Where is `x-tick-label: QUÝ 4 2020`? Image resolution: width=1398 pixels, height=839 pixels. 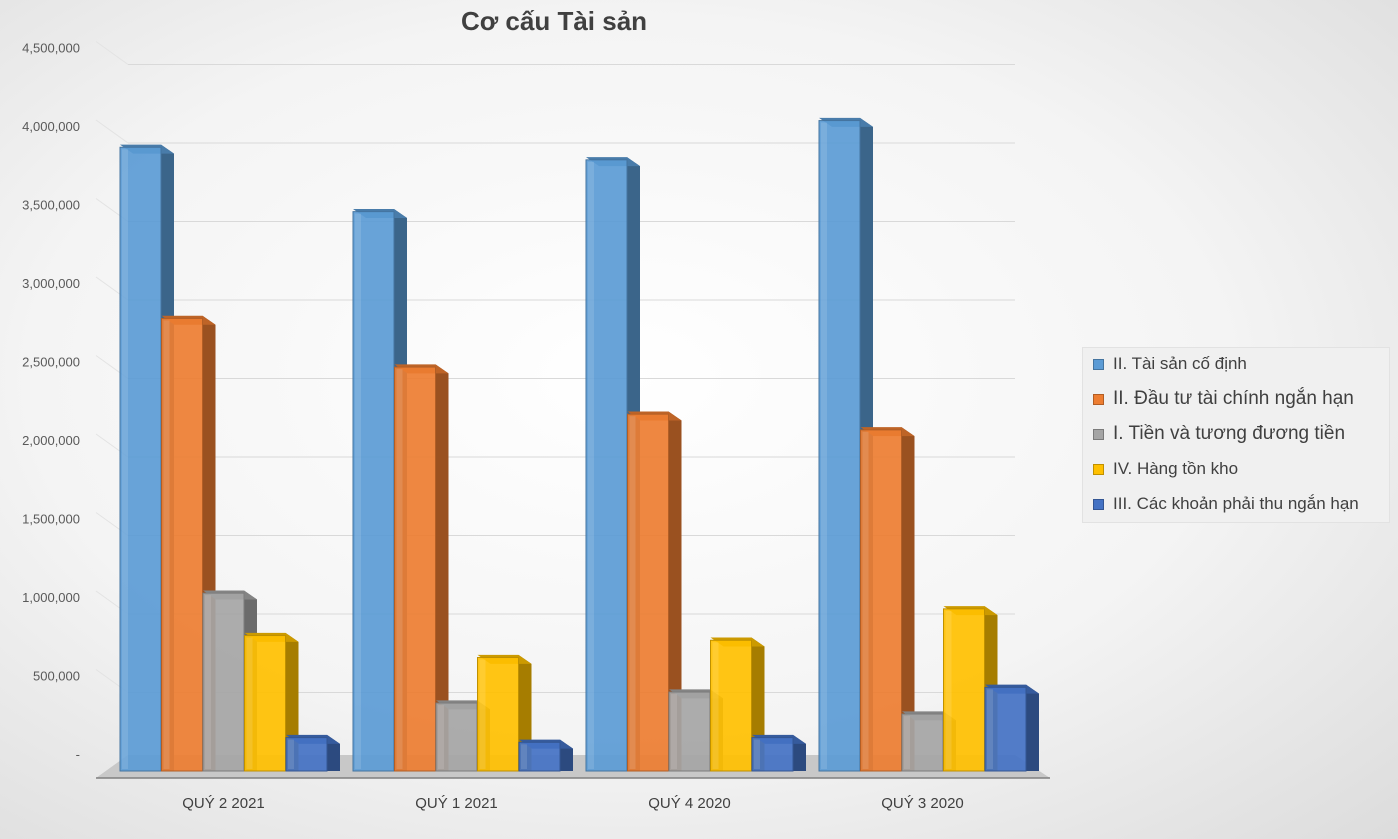 x-tick-label: QUÝ 4 2020 is located at coordinates (689, 803).